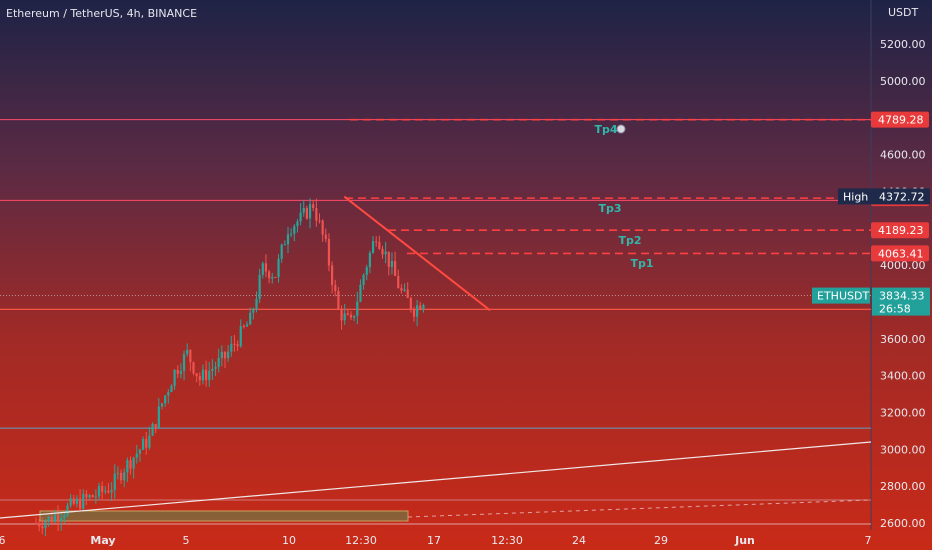  I want to click on y-tick-label: 4000.00, so click(903, 265).